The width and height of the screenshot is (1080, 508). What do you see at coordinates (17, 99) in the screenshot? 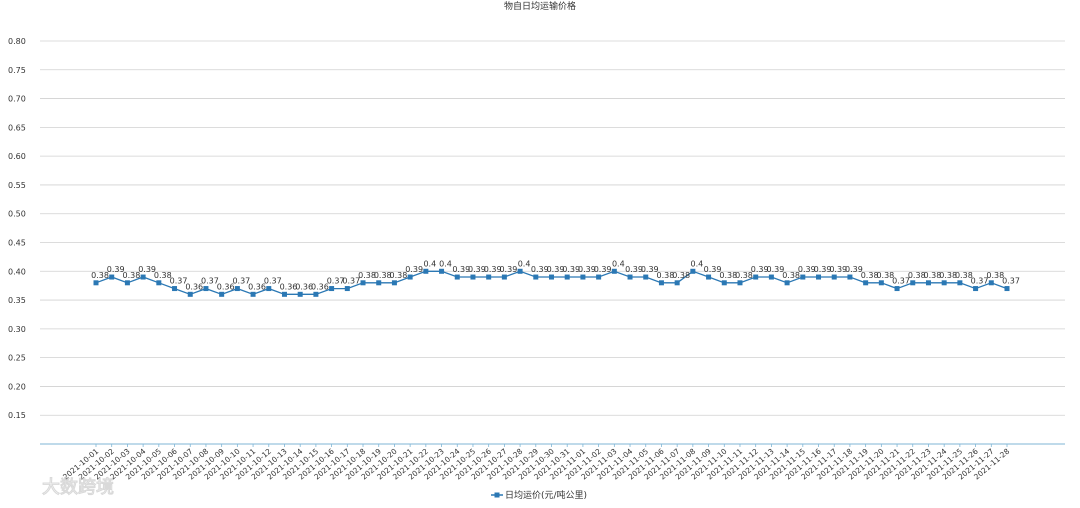
I see `y-tick-label: 0.70` at bounding box center [17, 99].